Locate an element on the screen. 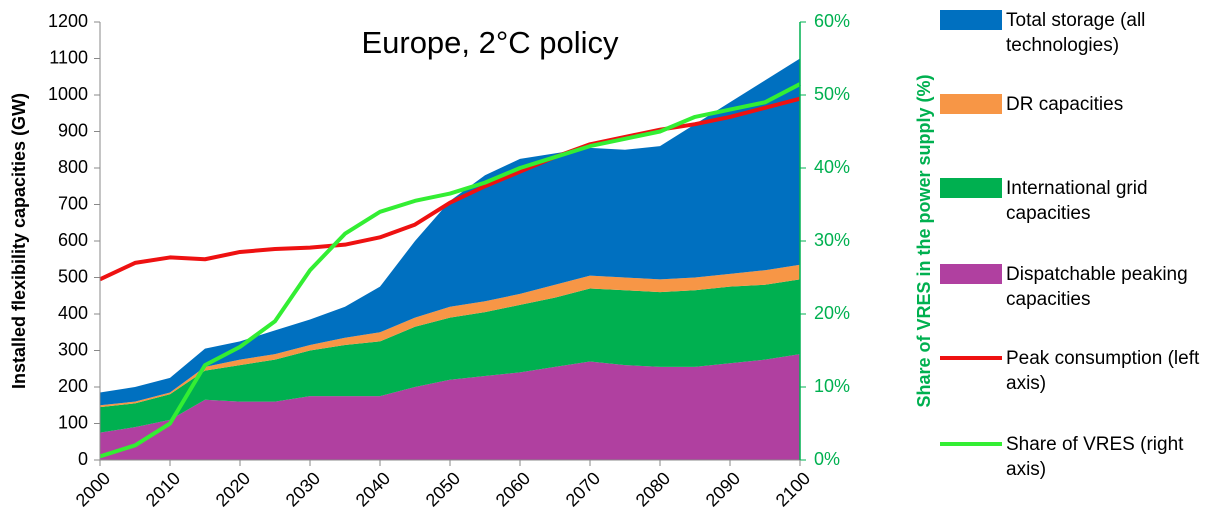 This screenshot has width=1228, height=532. x-tick-label: 2060 is located at coordinates (513, 489).